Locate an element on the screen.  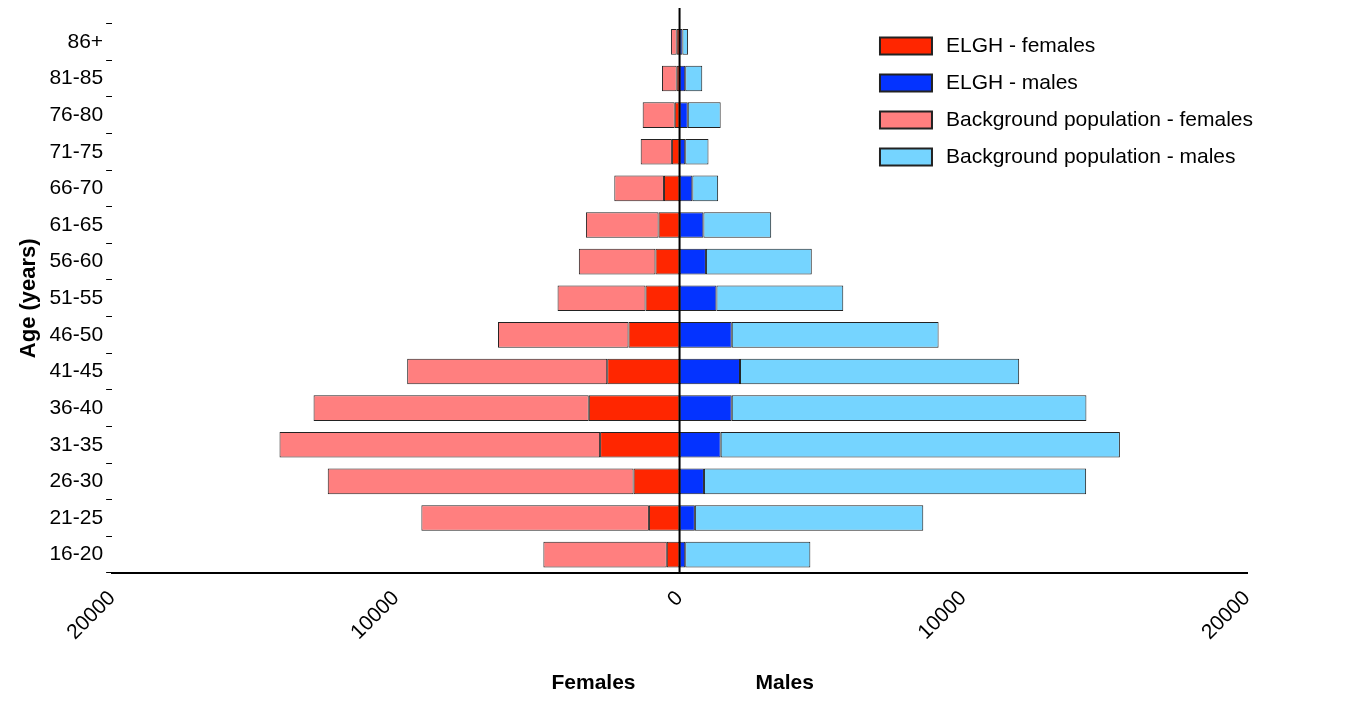
y-tick-label: 36-40 is located at coordinates (76, 406).